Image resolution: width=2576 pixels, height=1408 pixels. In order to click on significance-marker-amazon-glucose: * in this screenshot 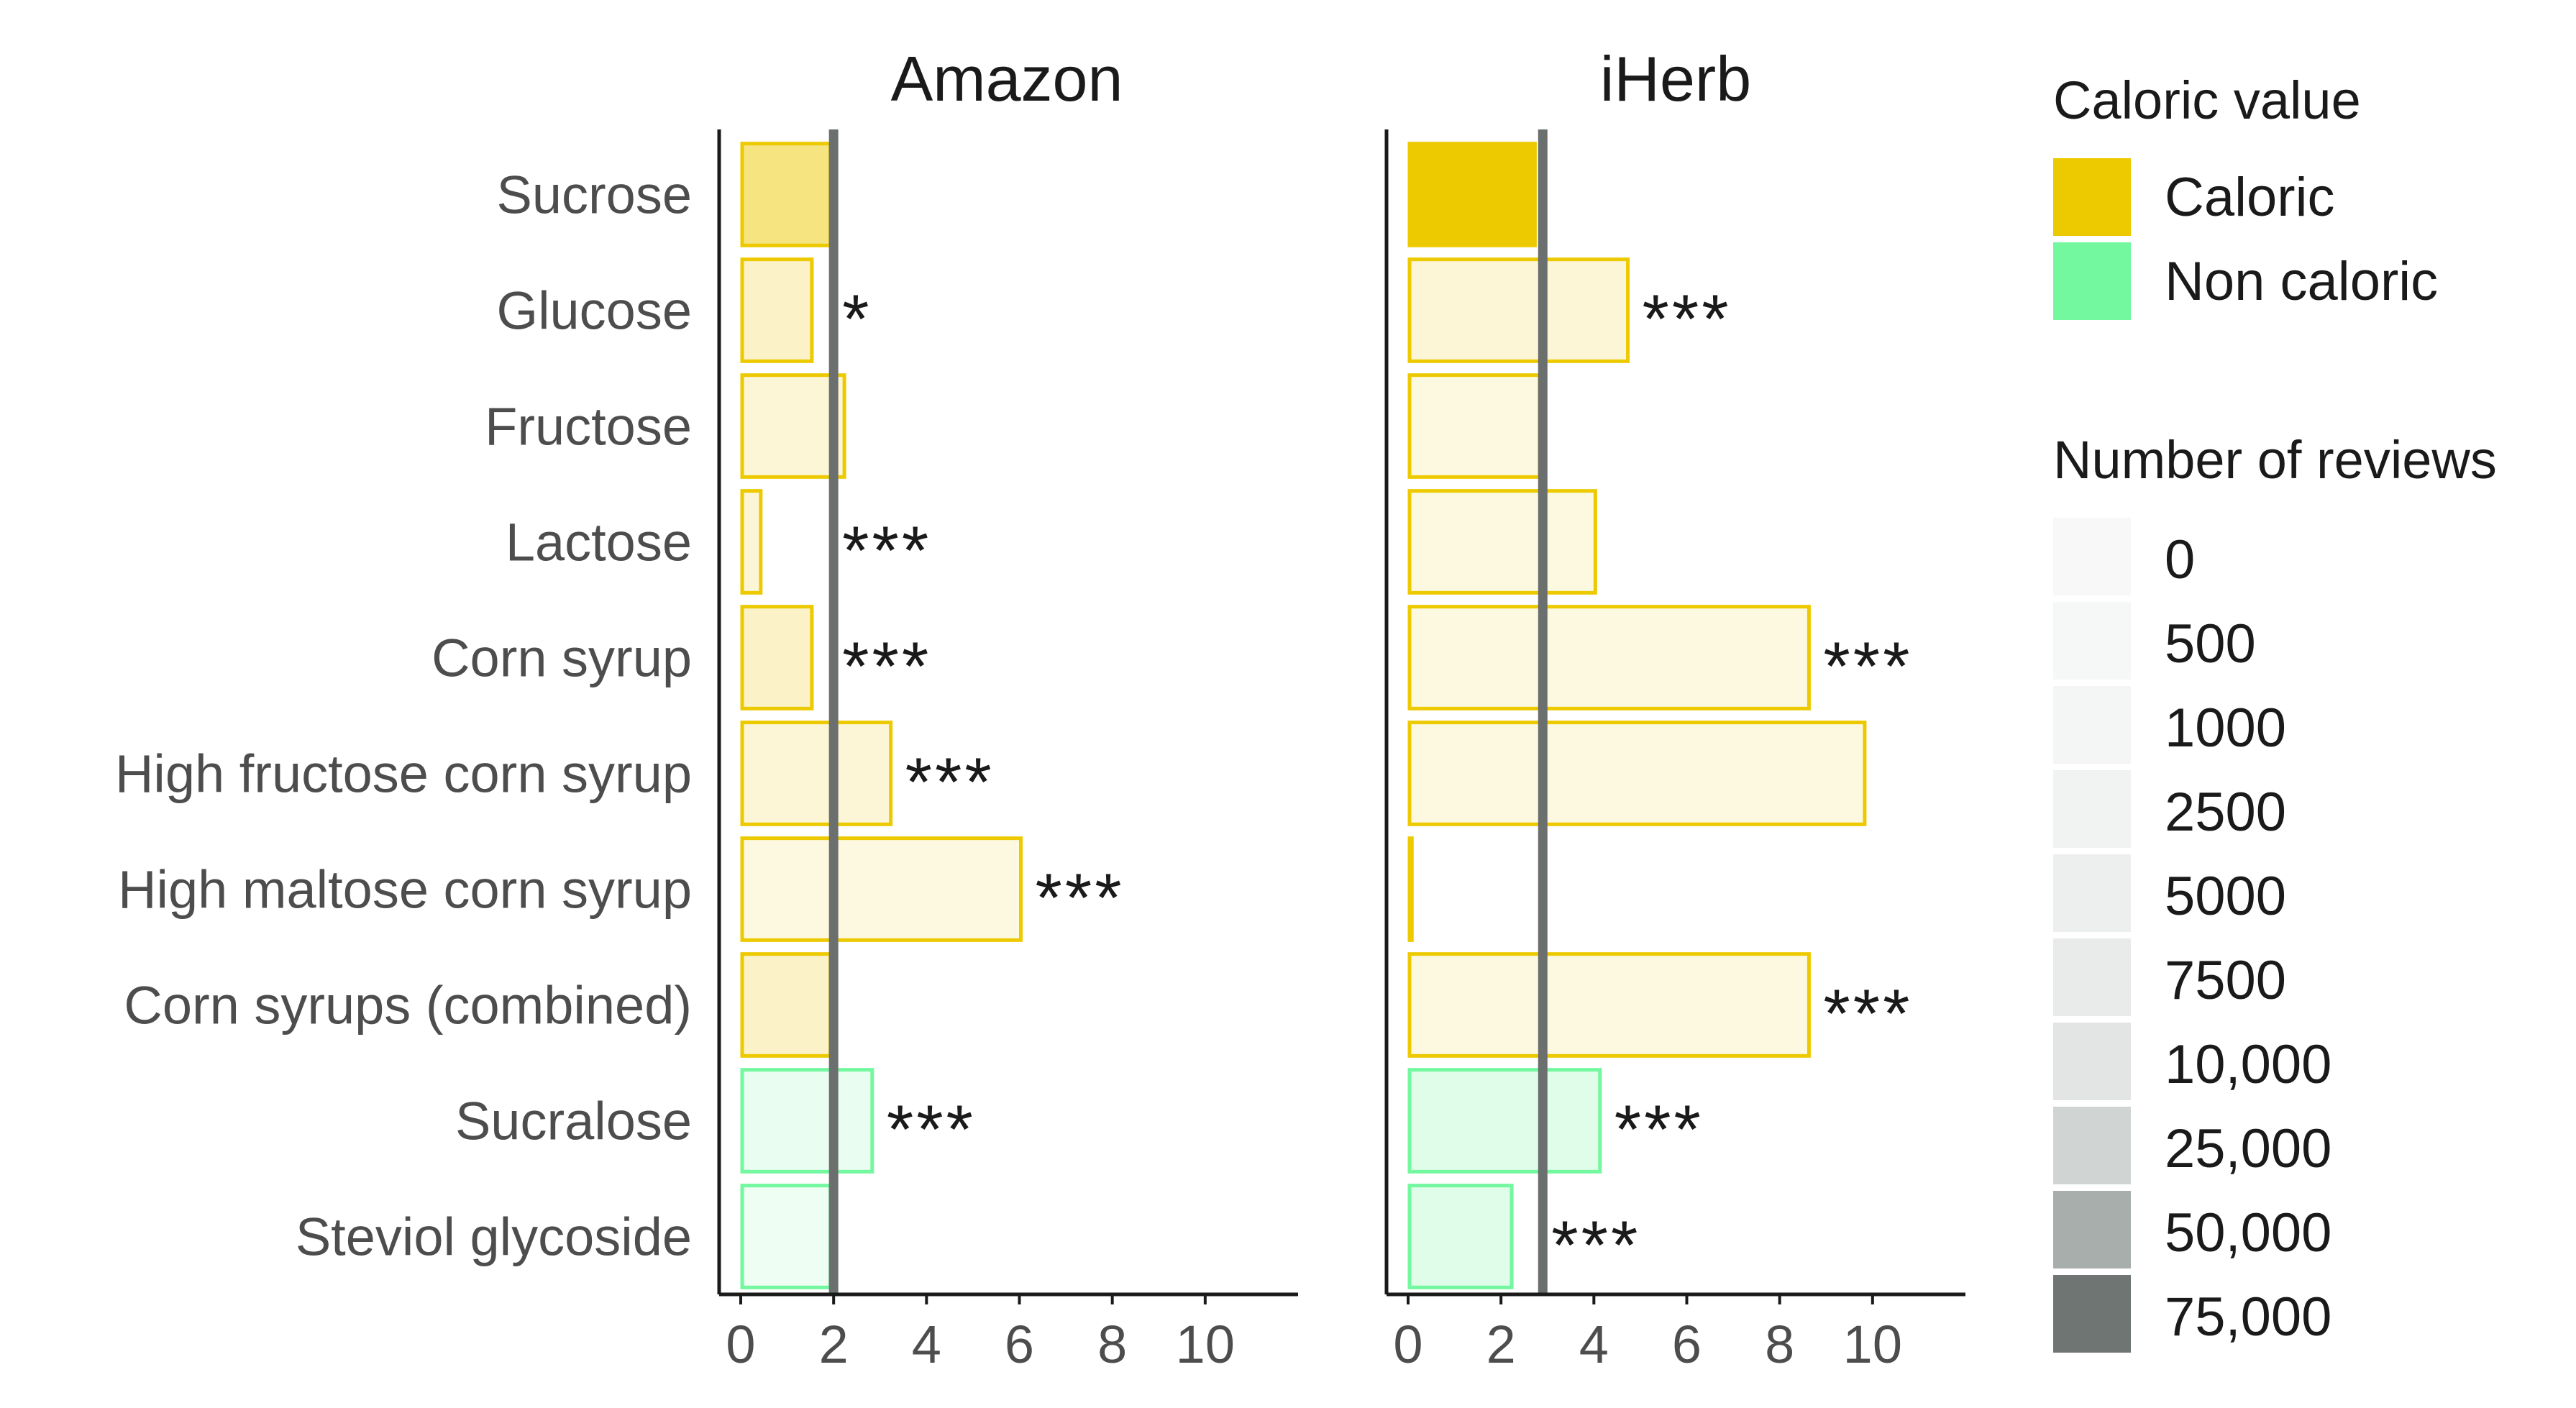, I will do `click(857, 319)`.